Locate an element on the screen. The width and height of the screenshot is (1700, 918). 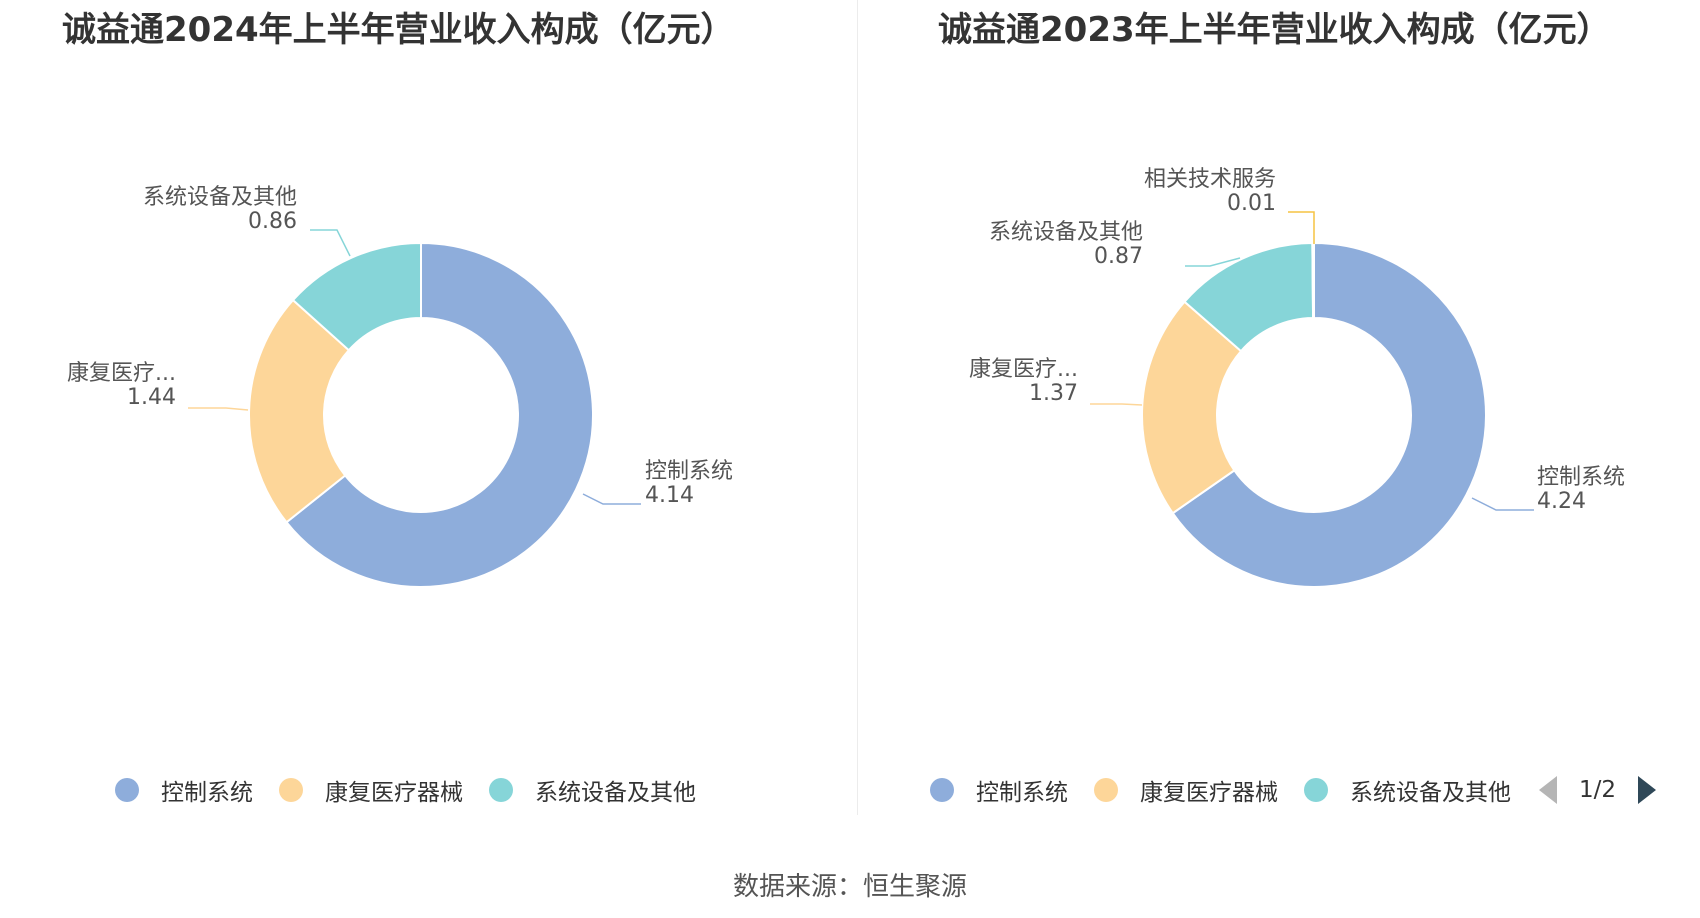
slice-value: 4.24 is located at coordinates (1561, 501).